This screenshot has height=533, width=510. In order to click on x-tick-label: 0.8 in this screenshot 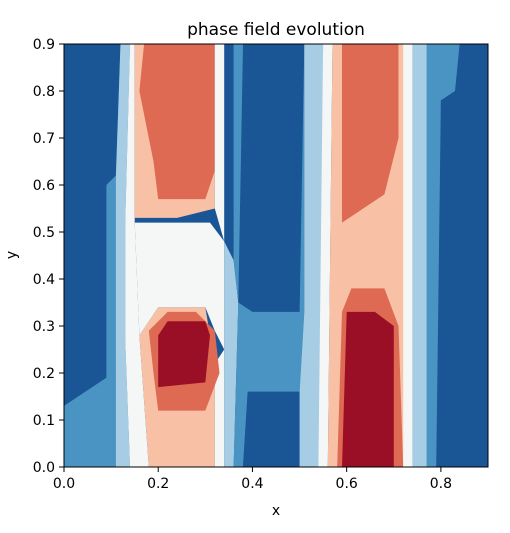, I will do `click(441, 484)`.